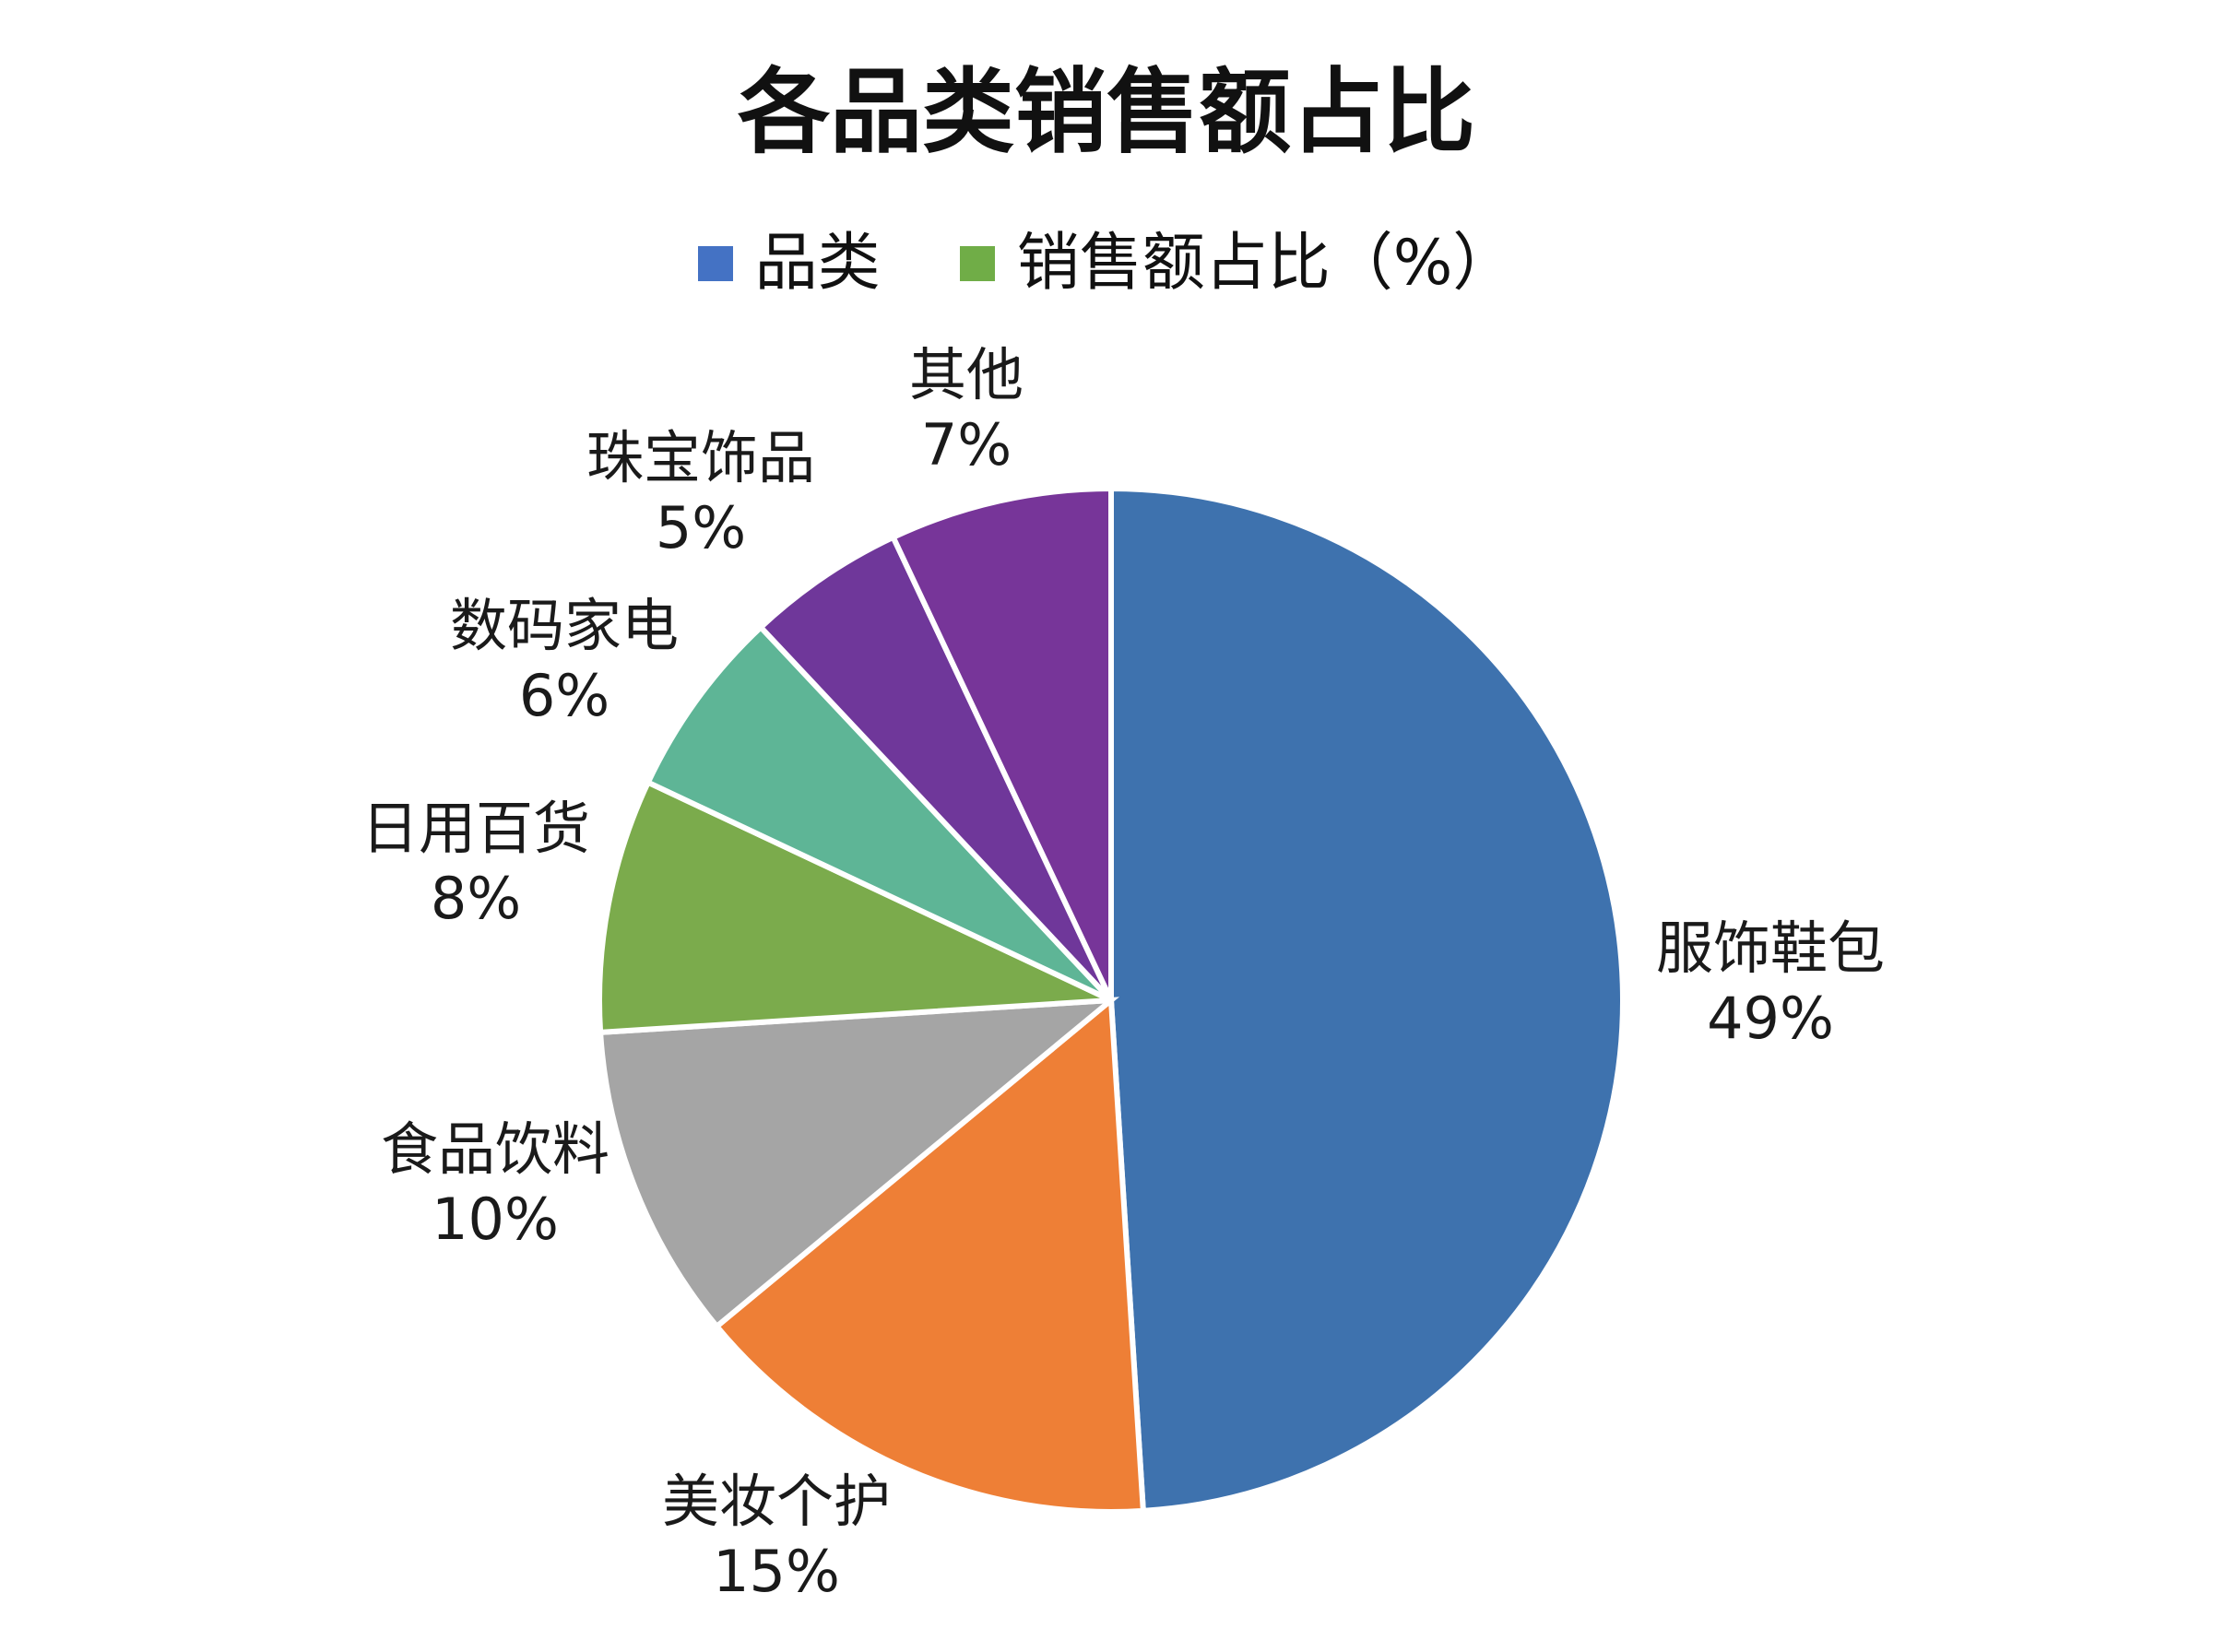  I want to click on slice-value-label: 6%, so click(564, 695).